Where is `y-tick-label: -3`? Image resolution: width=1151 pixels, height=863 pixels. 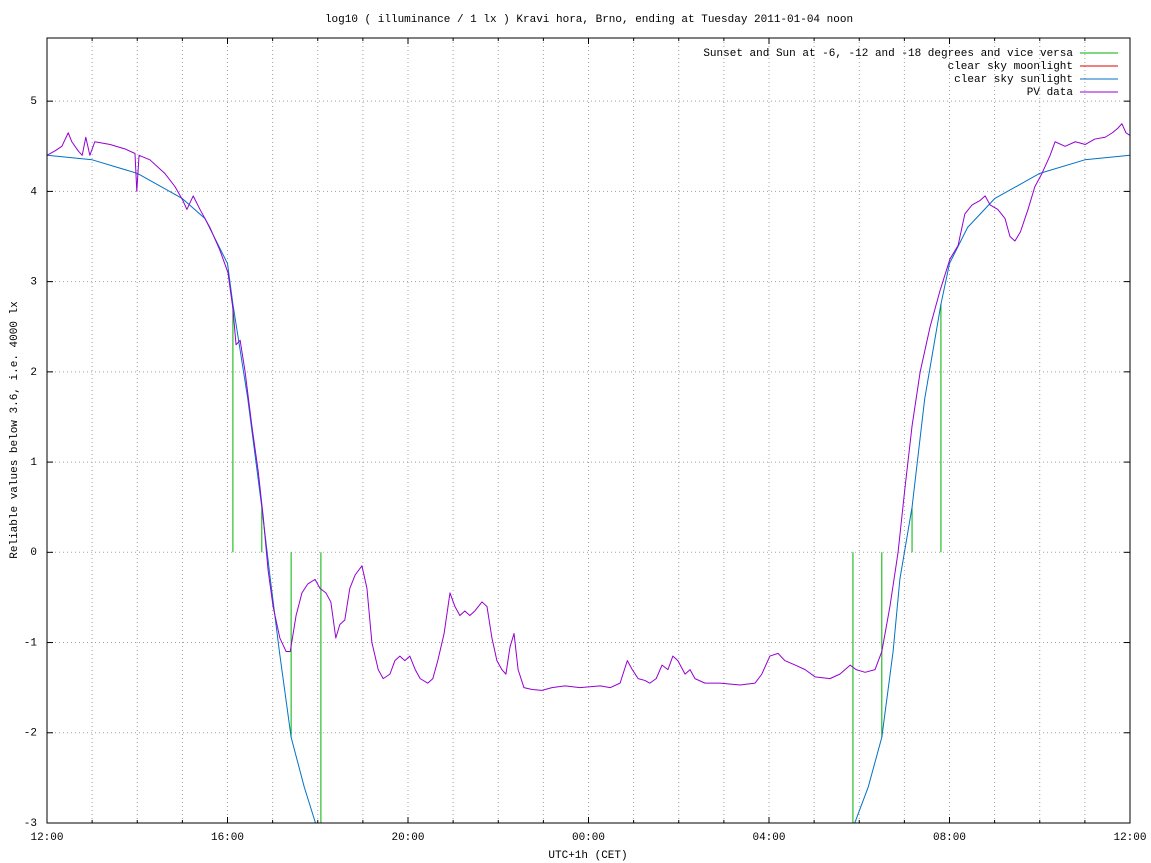
y-tick-label: -3 is located at coordinates (30, 824).